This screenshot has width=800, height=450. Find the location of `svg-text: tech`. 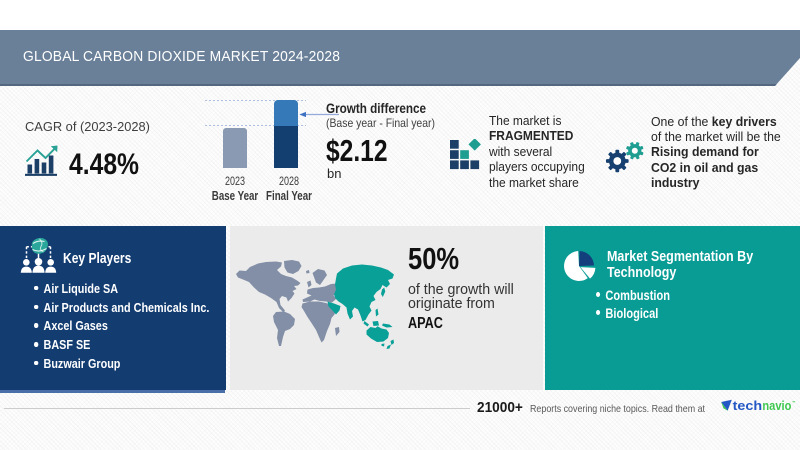

svg-text: tech is located at coordinates (748, 405).